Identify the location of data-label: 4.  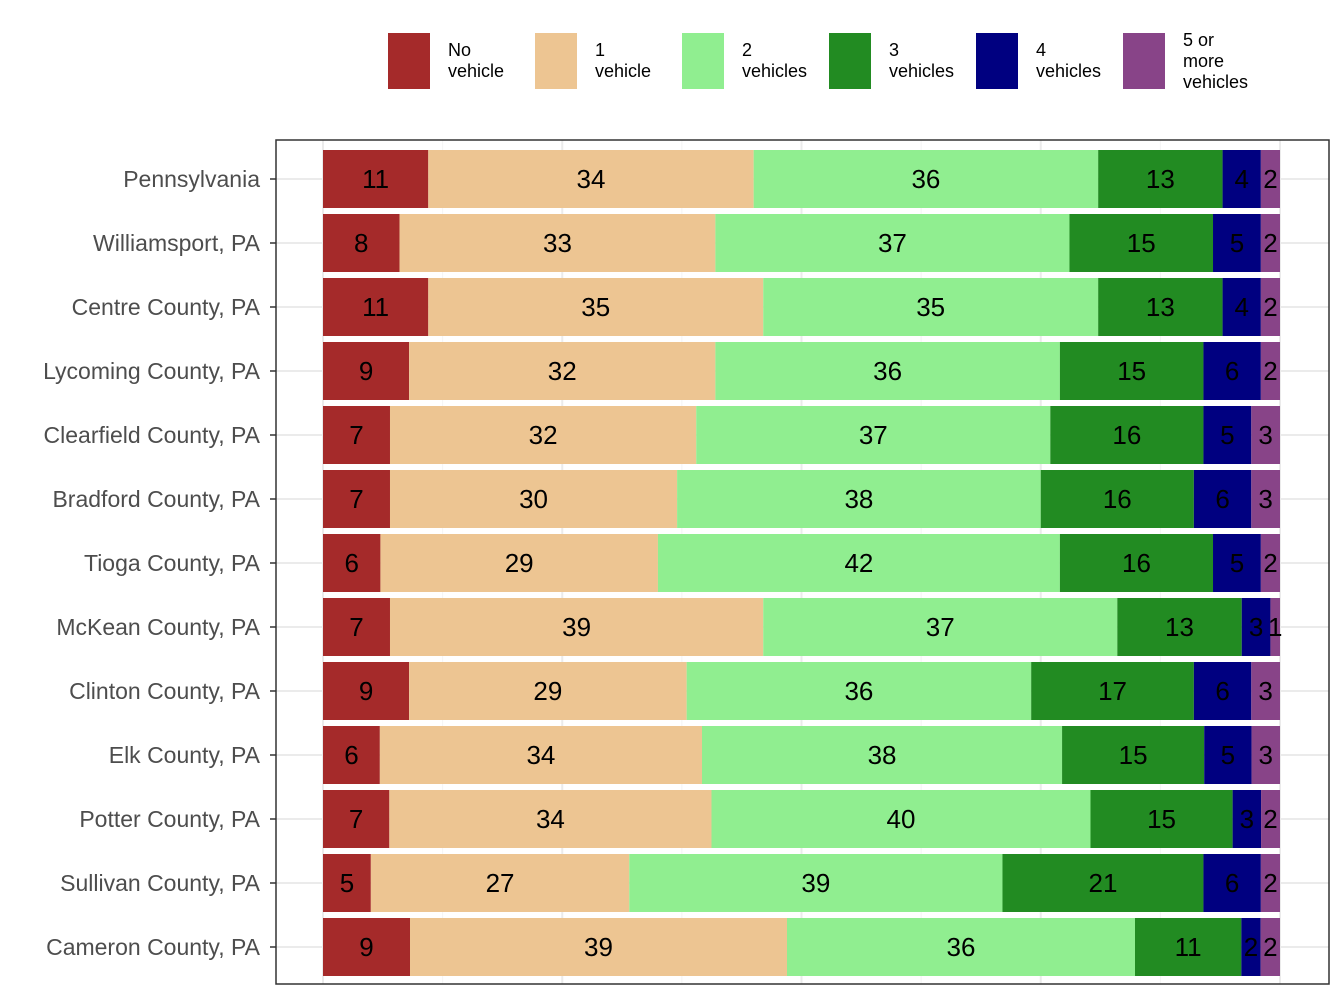
(1241, 307).